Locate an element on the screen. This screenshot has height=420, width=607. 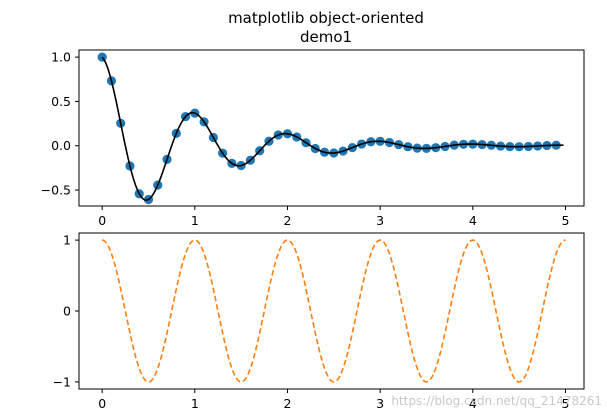
top-x-ticks: 0 1 2 3 4 5 is located at coordinates (333, 217).